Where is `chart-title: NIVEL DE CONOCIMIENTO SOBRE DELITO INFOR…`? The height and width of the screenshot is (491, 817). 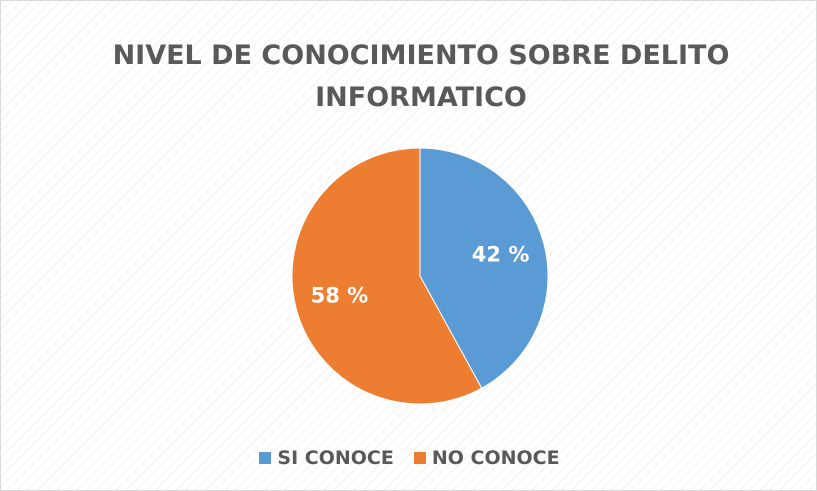 chart-title: NIVEL DE CONOCIMIENTO SOBRE DELITO INFOR… is located at coordinates (421, 76).